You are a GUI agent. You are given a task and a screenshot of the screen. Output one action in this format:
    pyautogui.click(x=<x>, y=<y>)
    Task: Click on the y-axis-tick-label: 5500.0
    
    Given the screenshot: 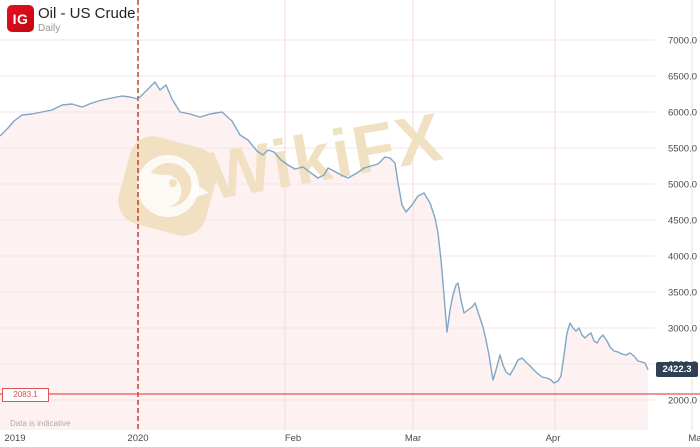 What is the action you would take?
    pyautogui.click(x=682, y=149)
    